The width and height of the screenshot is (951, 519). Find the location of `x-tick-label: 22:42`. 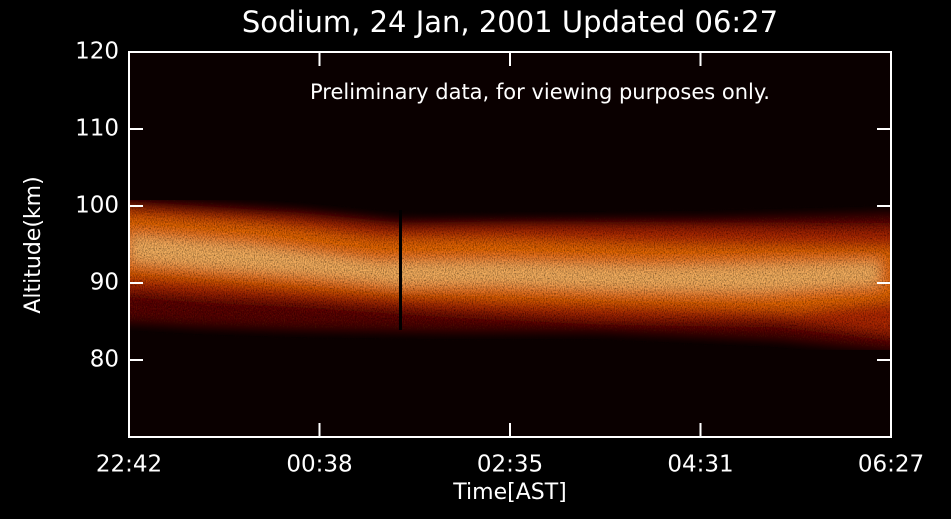

x-tick-label: 22:42 is located at coordinates (129, 465).